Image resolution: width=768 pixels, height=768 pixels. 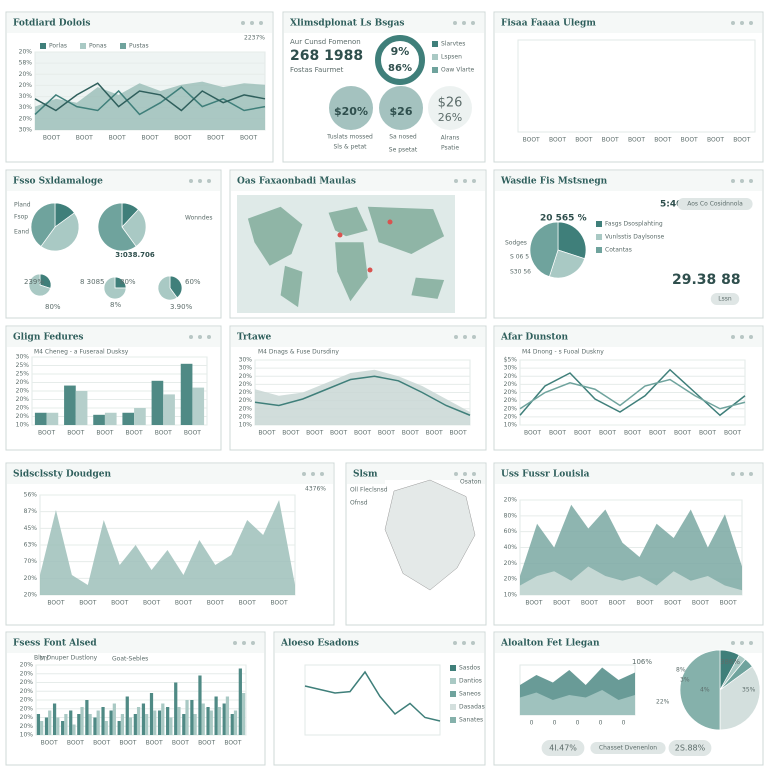 What do you see at coordinates (563, 748) in the screenshot?
I see `note: 4I.47%` at bounding box center [563, 748].